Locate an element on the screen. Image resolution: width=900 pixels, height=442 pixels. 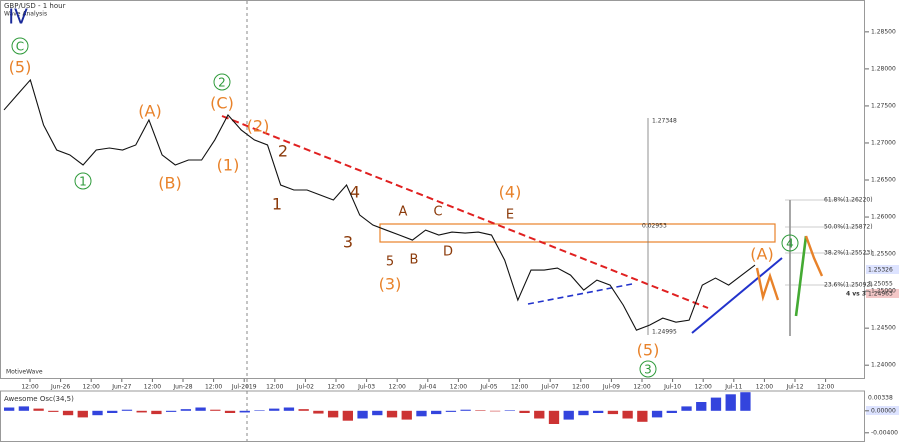
wave-label: E is located at coordinates (510, 215).